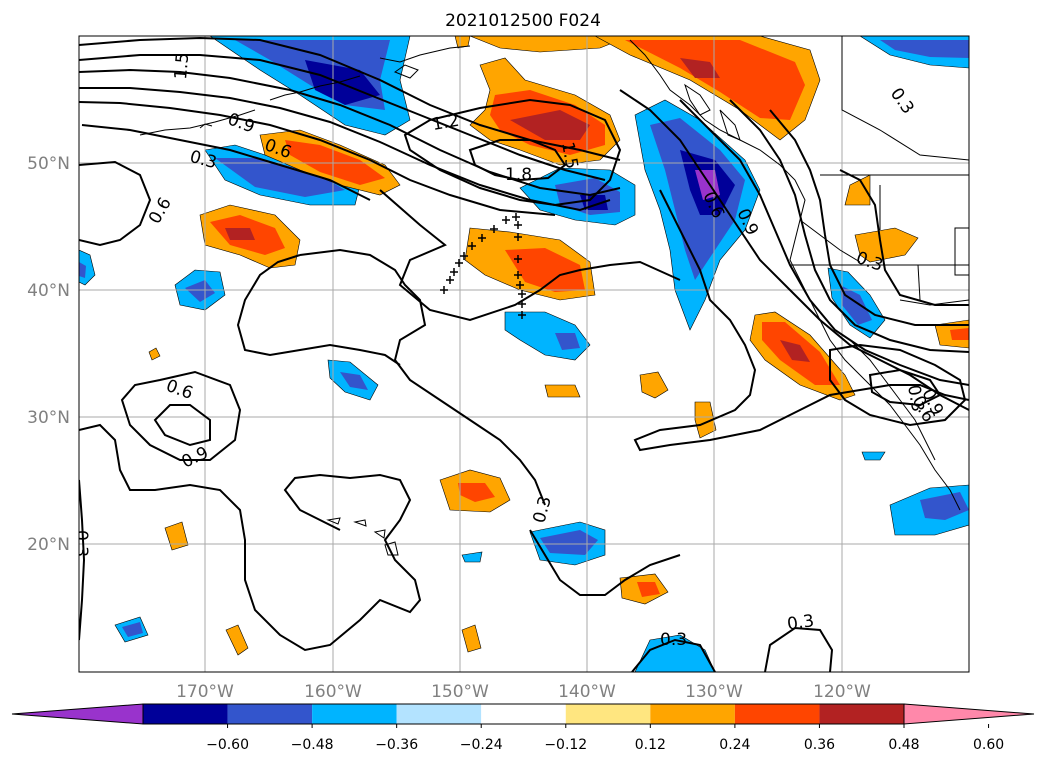 This screenshot has width=1047, height=767. What do you see at coordinates (565, 745) in the screenshot?
I see `colorbar-tick-label: −0.12` at bounding box center [565, 745].